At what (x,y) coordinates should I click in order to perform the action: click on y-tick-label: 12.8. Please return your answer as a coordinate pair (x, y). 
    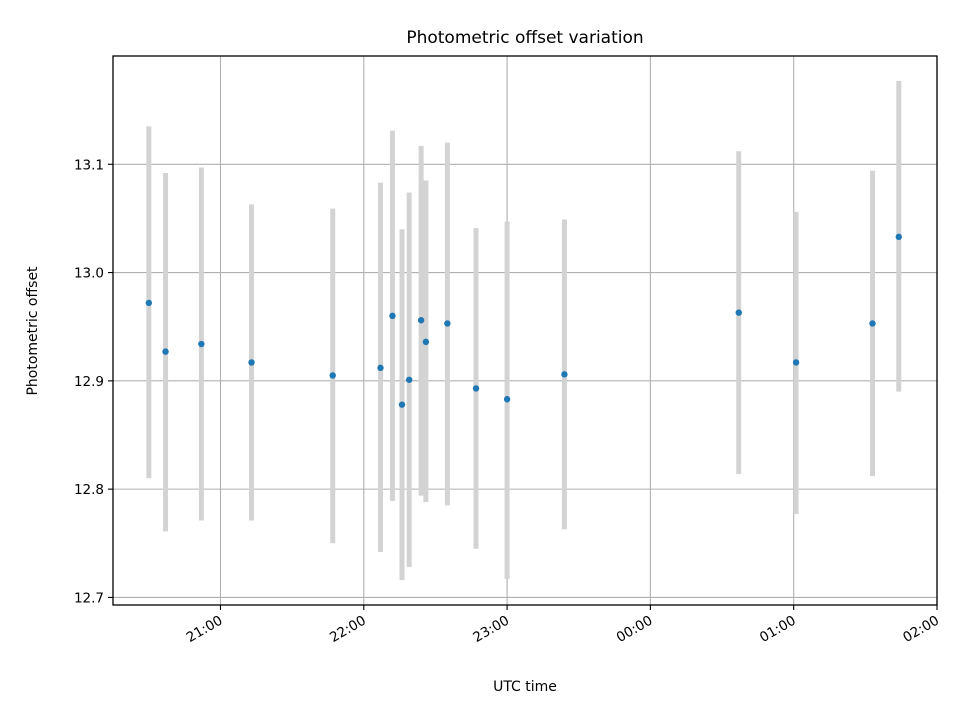
    Looking at the image, I should click on (89, 490).